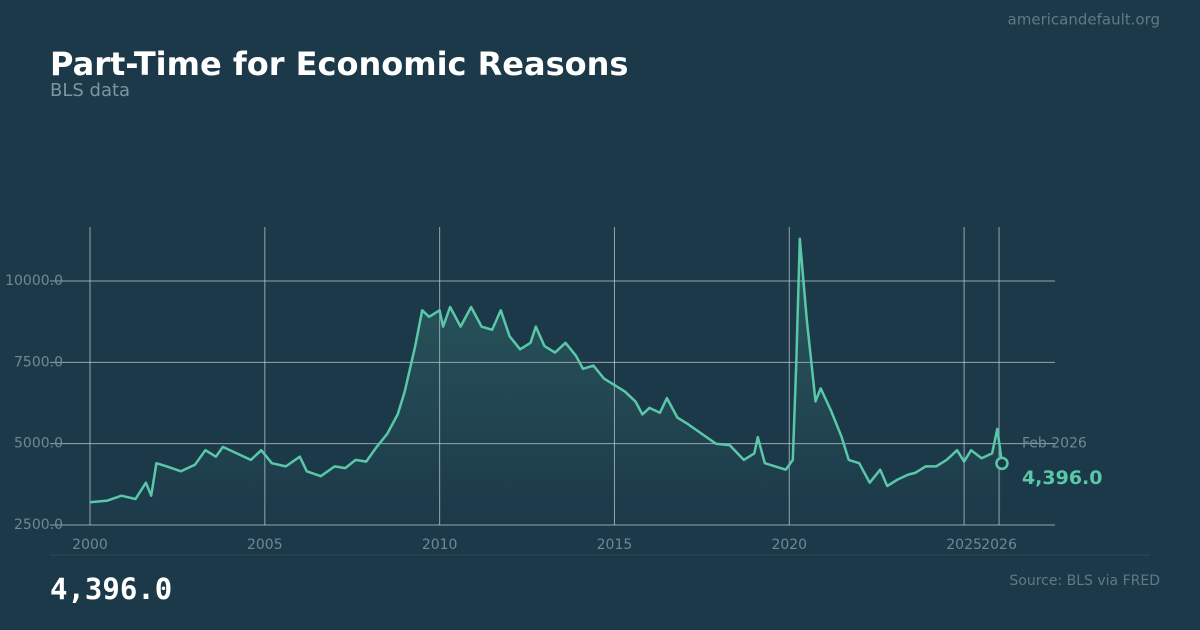 The width and height of the screenshot is (1200, 630). Describe the element at coordinates (999, 545) in the screenshot. I see `x-tick-label: 2026` at that location.